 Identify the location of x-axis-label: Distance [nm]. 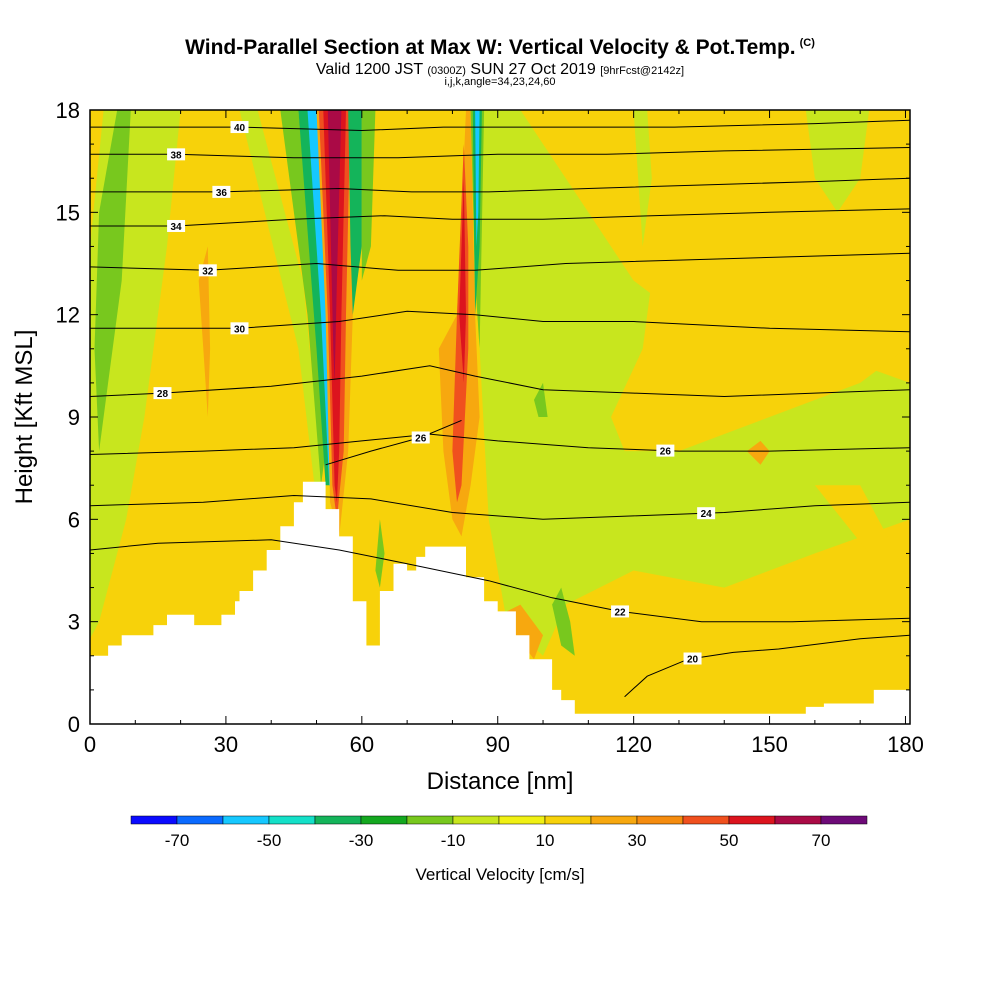
(500, 781).